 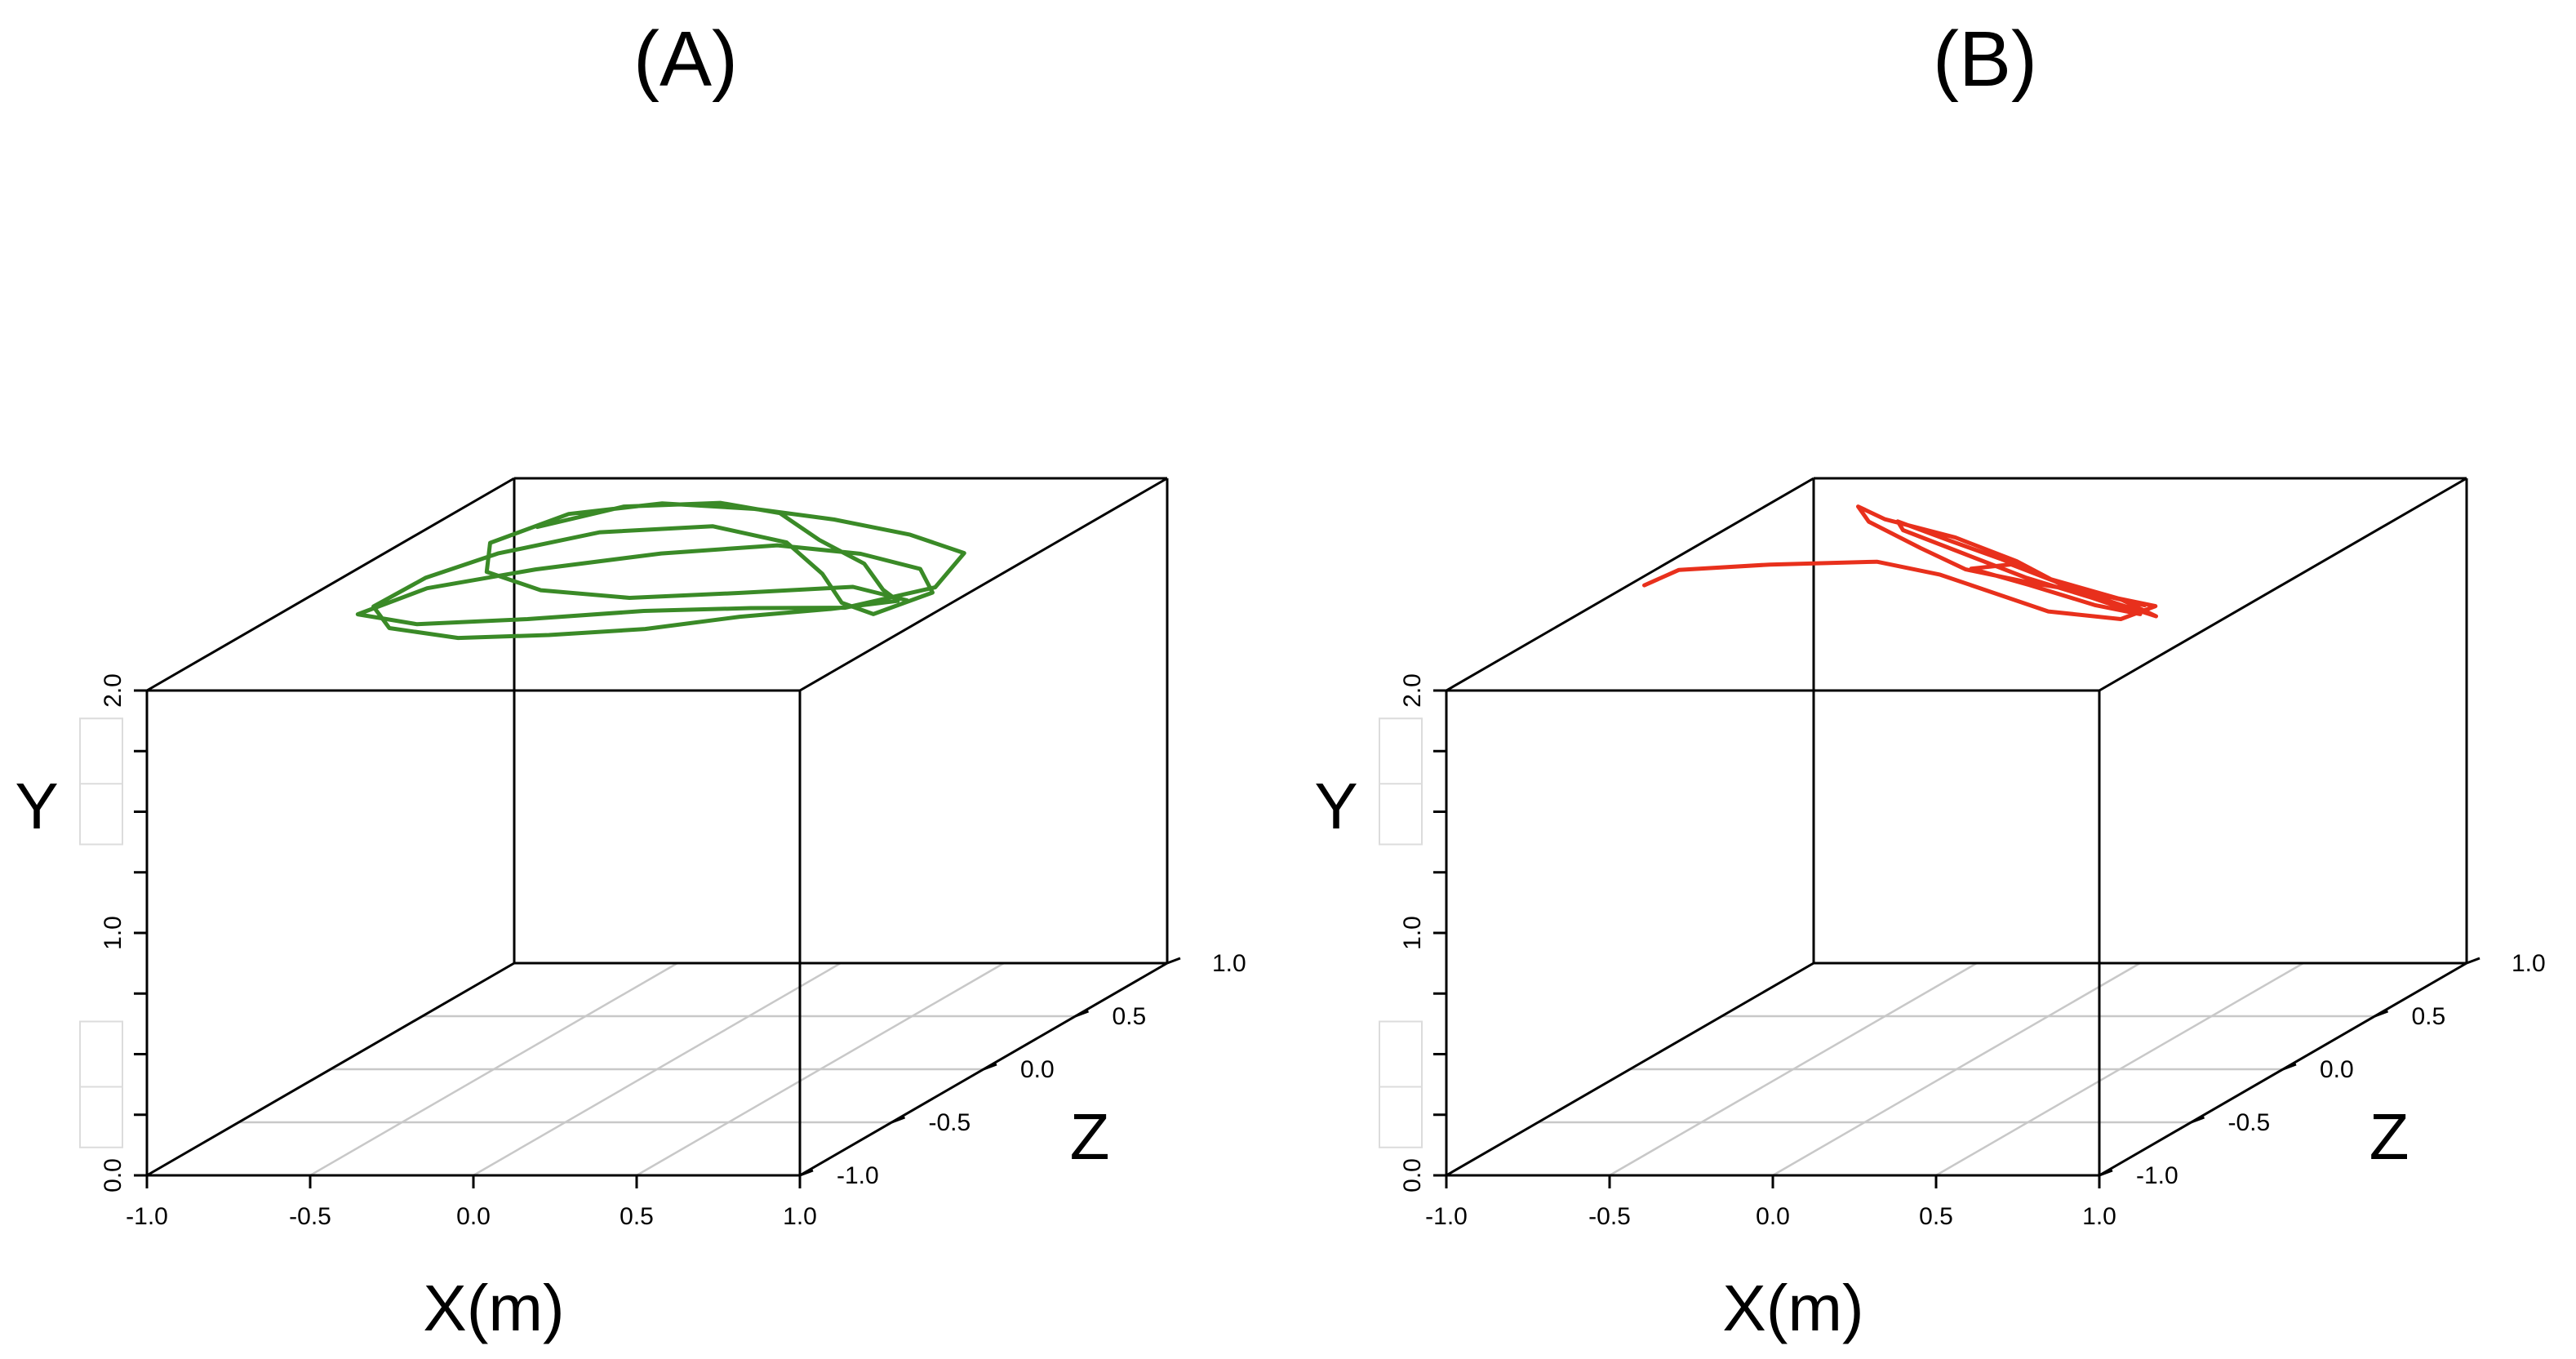 I want to click on panel-title: (B), so click(x=1985, y=59).